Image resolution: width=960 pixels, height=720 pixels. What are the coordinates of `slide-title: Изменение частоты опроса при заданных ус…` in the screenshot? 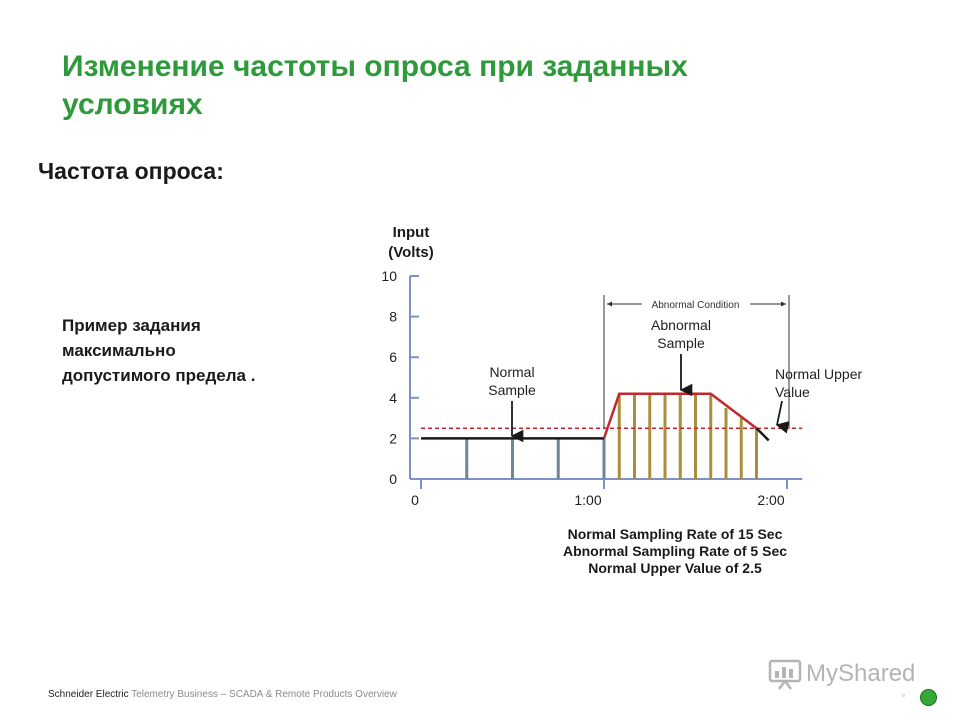 It's located at (375, 85).